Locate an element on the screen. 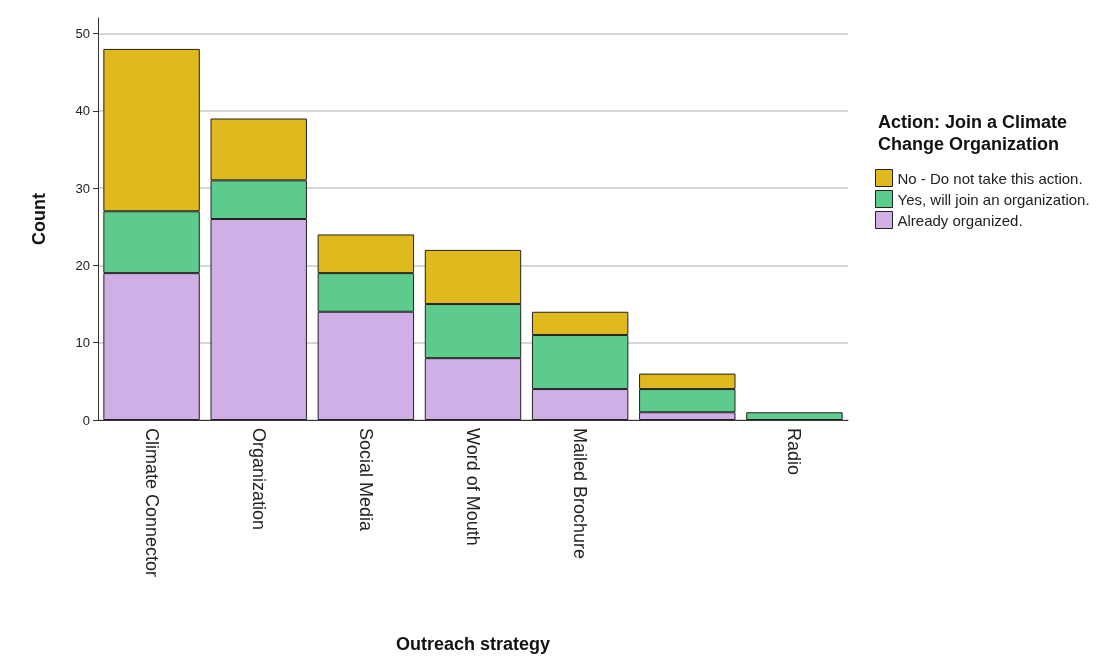 The width and height of the screenshot is (1119, 670). bar is located at coordinates (794, 416).